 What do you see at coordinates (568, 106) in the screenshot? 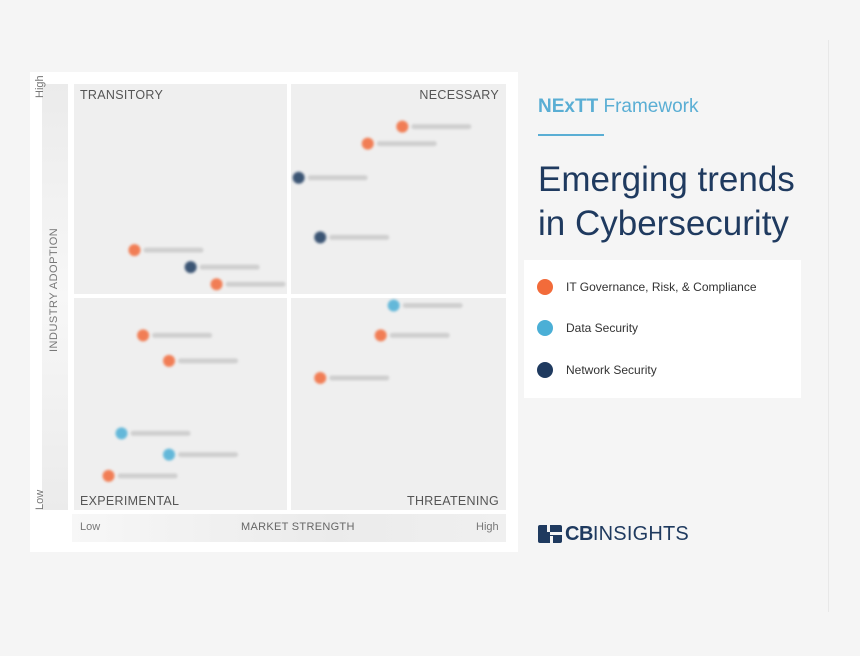
I see `framework-bold: NExTT` at bounding box center [568, 106].